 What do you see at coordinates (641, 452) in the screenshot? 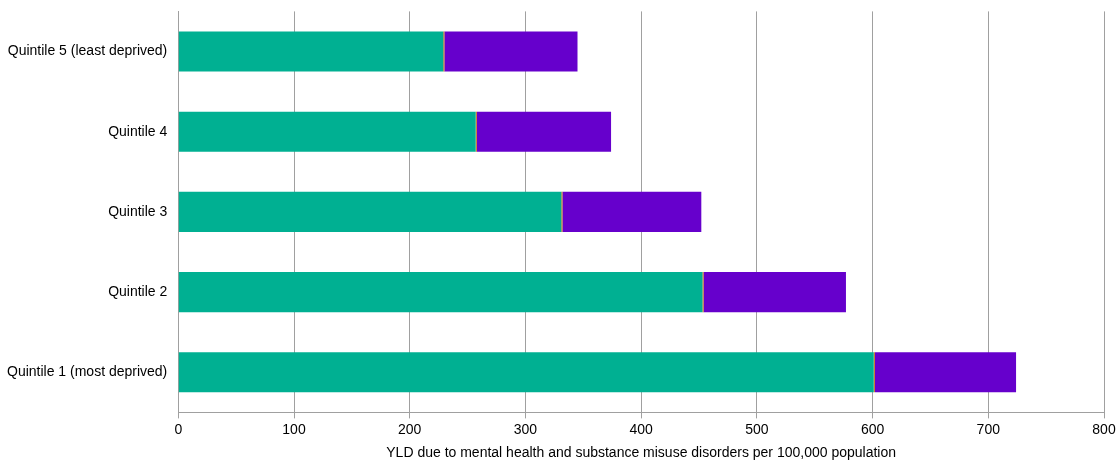
I see `x-axis-title: YLD due to mental health and substance misuse disorders per 100,000 population` at bounding box center [641, 452].